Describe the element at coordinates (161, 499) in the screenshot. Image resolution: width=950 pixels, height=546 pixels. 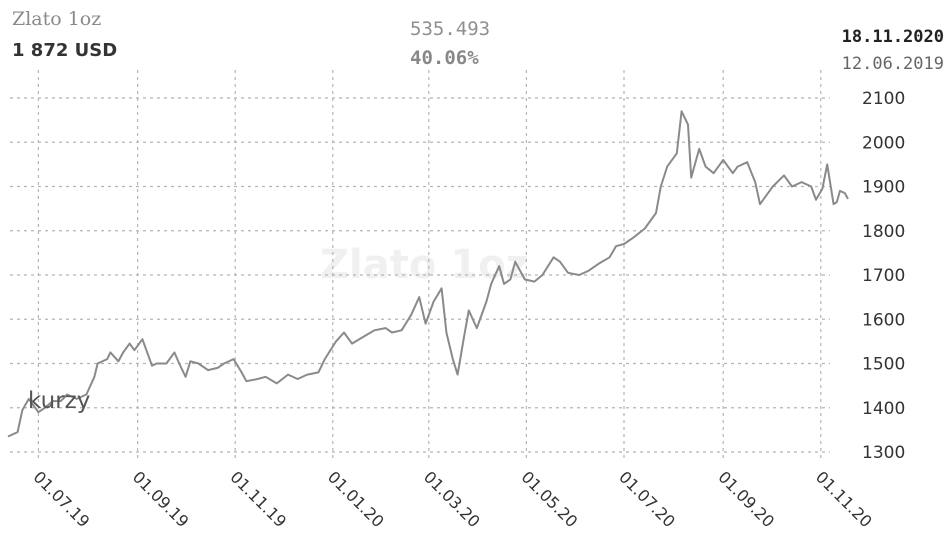
I see `x-tick-label: 01.09.19` at that location.